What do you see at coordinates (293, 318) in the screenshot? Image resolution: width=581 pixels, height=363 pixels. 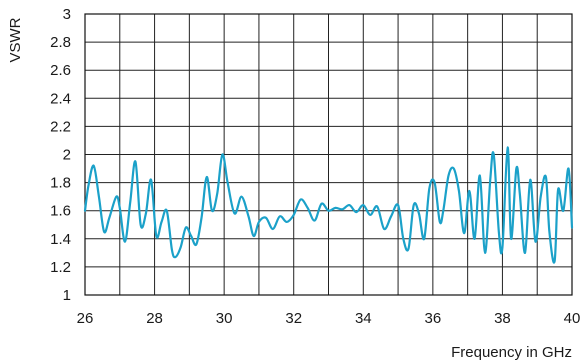 I see `x-tick-label: 32` at bounding box center [293, 318].